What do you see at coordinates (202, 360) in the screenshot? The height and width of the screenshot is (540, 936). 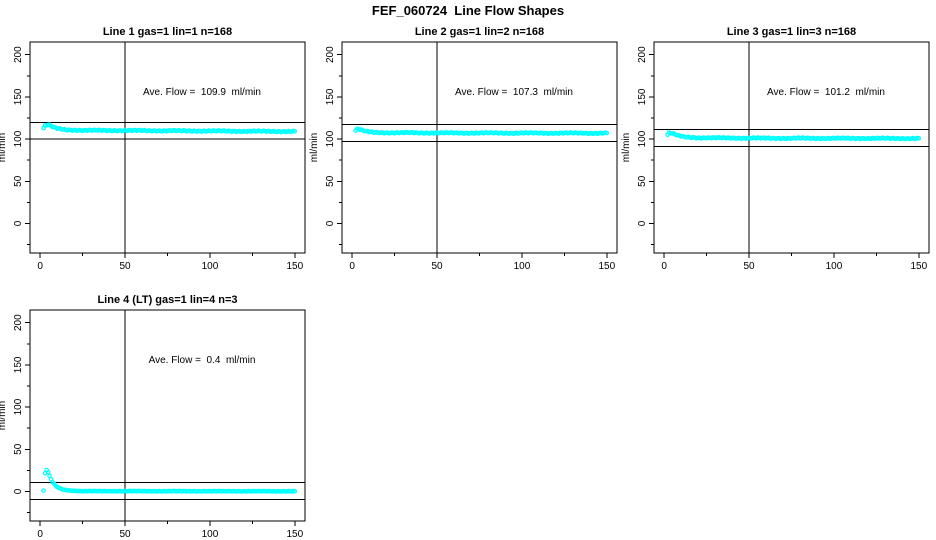 I see `avg-flow-annotation: Ave. Flow = 0.4 ml/min` at bounding box center [202, 360].